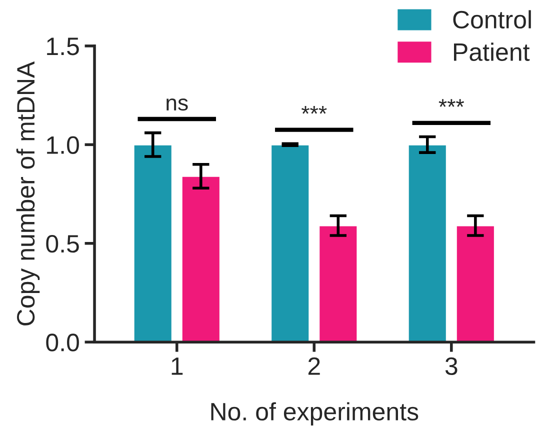 This screenshot has height=446, width=556. I want to click on legend-label: Patient, so click(492, 51).